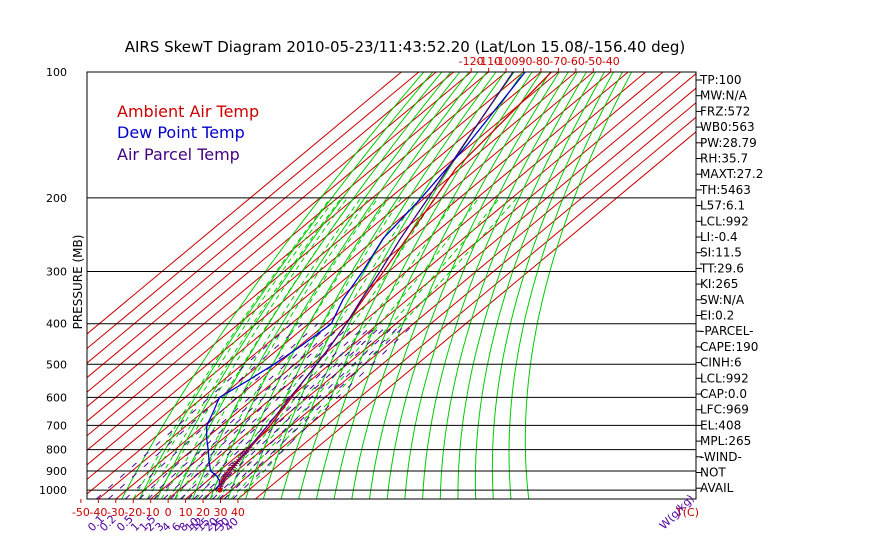 The width and height of the screenshot is (870, 560). I want to click on top-temp-tick-label: -90, so click(524, 61).